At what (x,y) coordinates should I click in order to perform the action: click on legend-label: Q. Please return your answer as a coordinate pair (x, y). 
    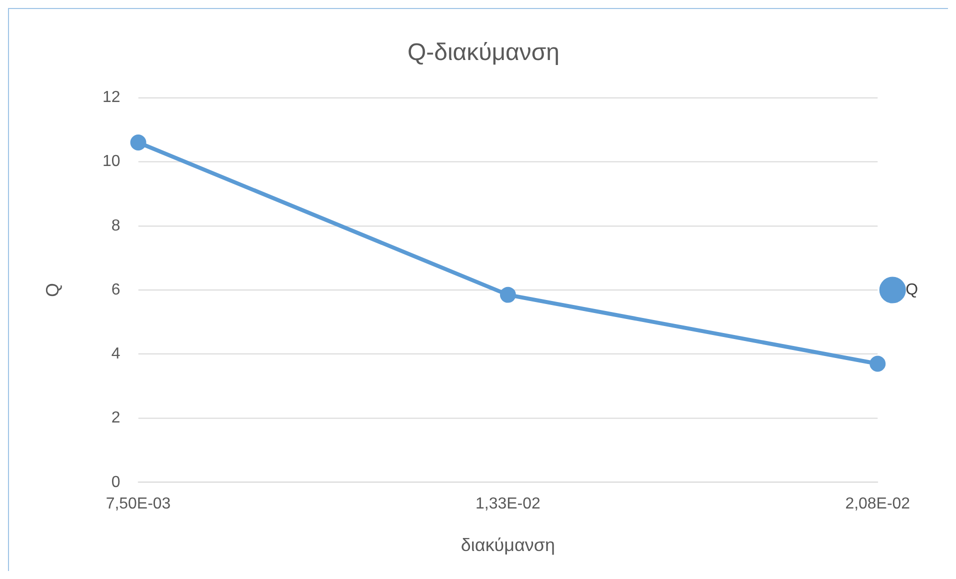
    Looking at the image, I should click on (912, 289).